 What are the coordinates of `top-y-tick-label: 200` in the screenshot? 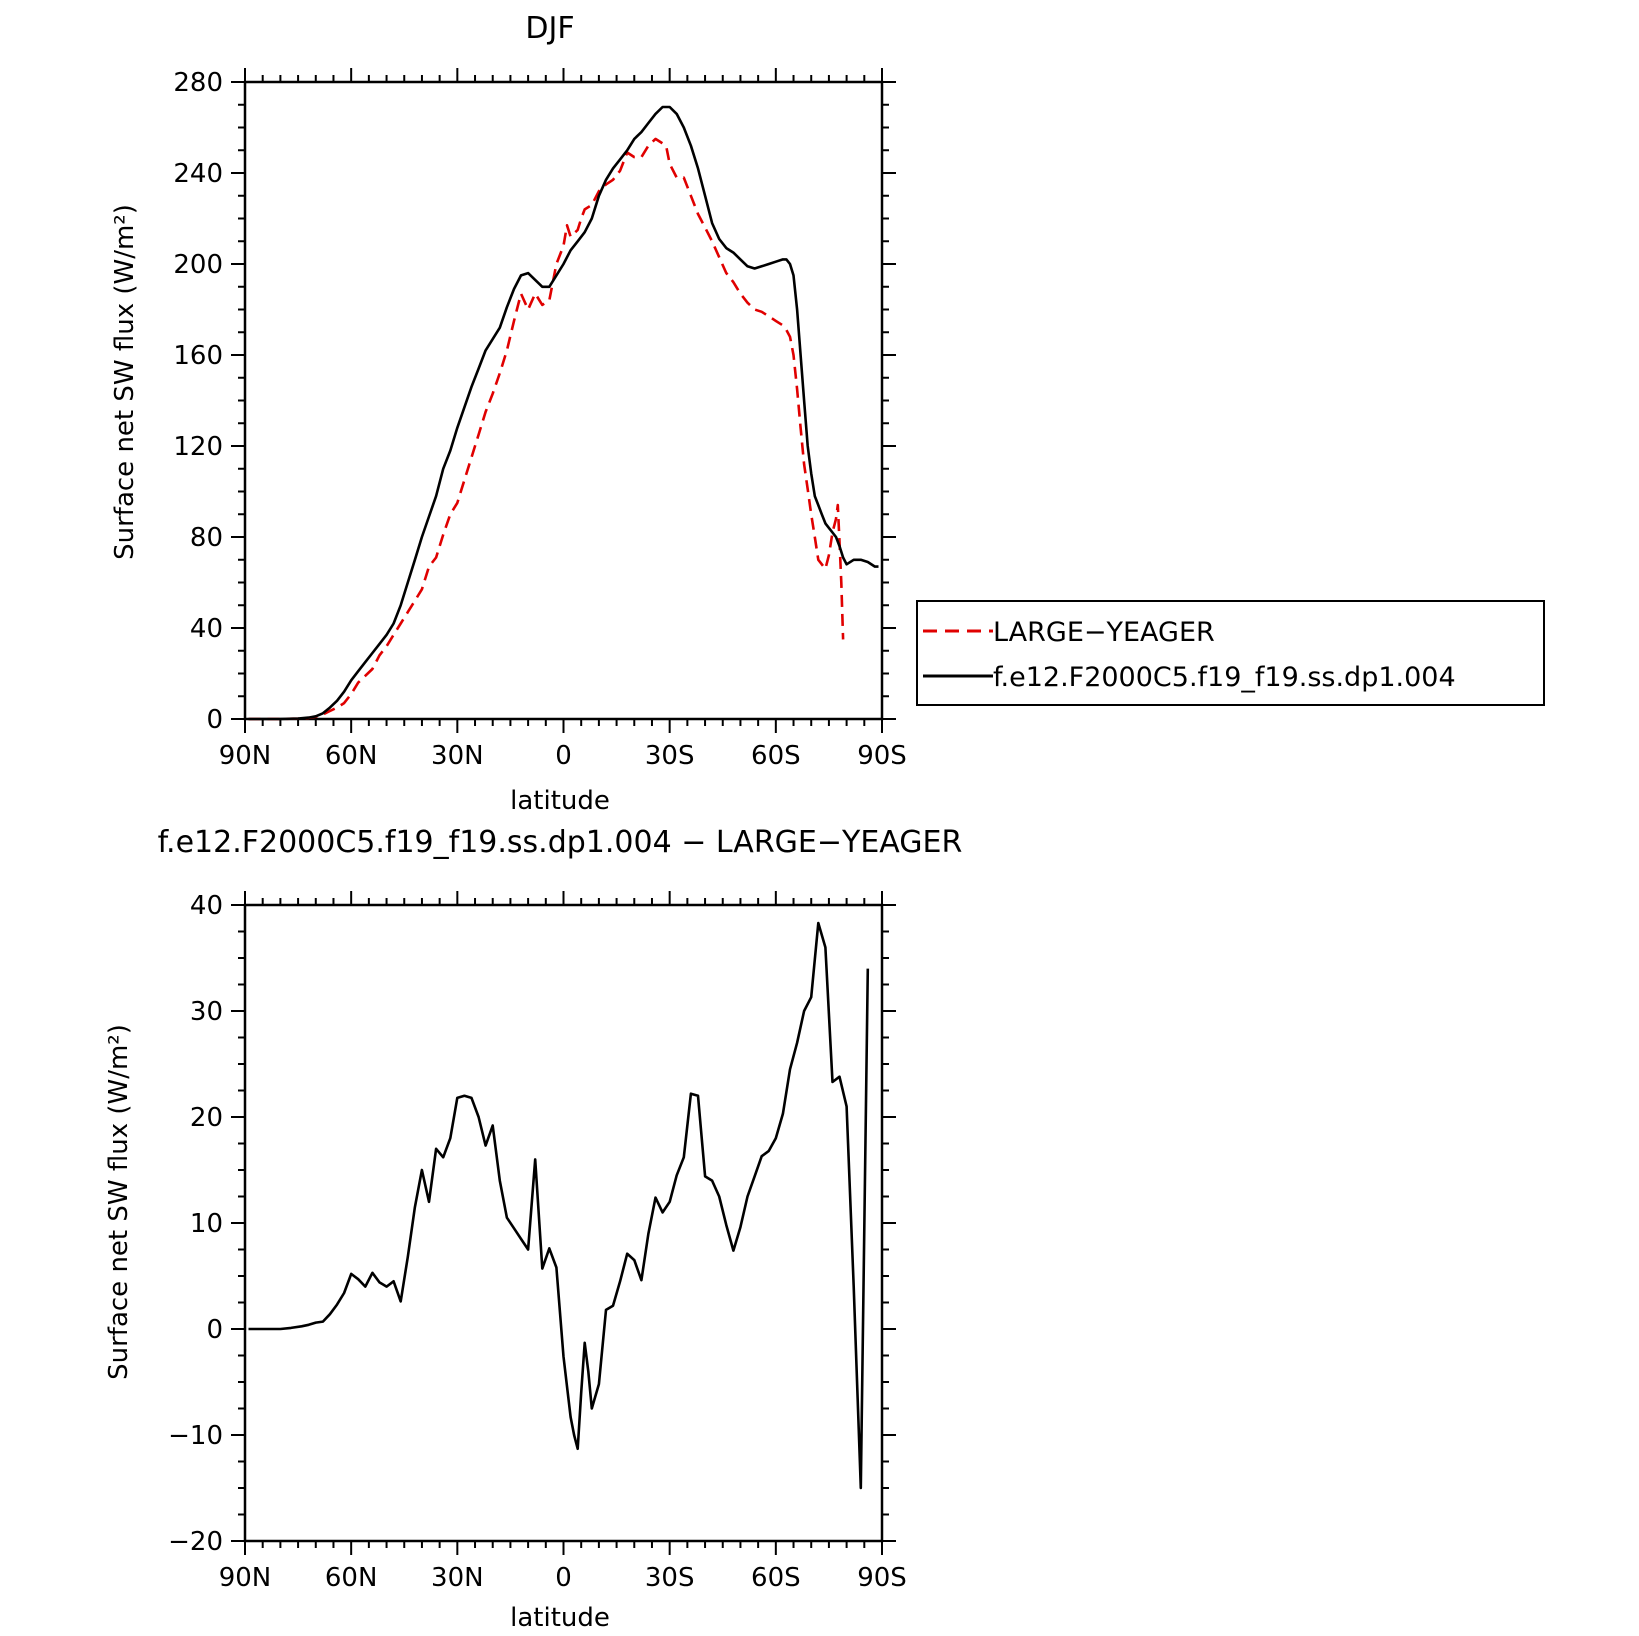 It's located at (198, 265).